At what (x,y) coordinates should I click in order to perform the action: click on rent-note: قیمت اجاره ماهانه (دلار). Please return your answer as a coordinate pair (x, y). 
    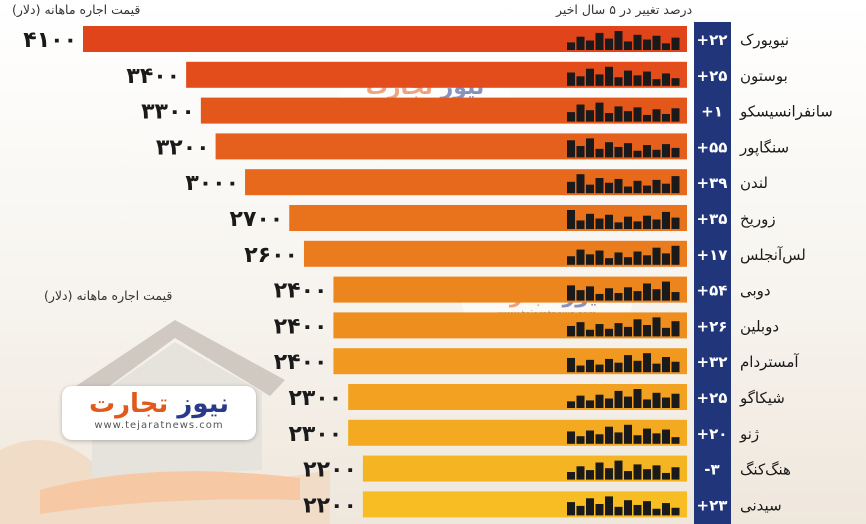
    Looking at the image, I should click on (108, 295).